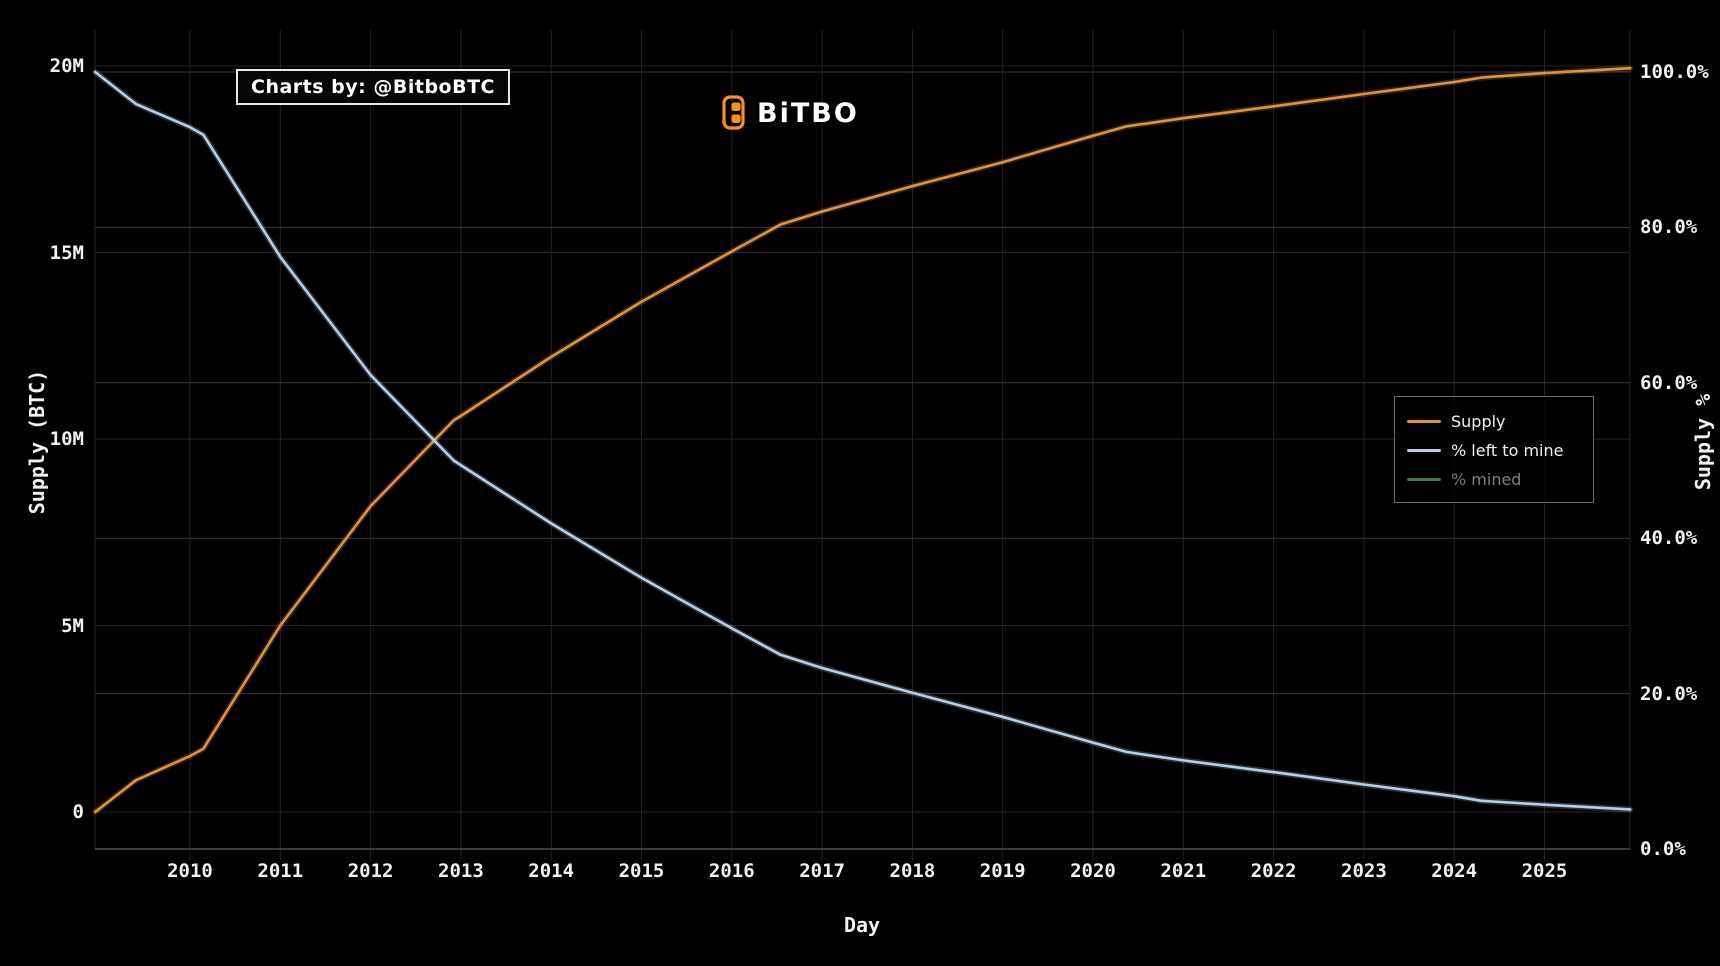 The width and height of the screenshot is (1720, 966). I want to click on watermark-annotation: Charts by: @BitboBTC, so click(373, 87).